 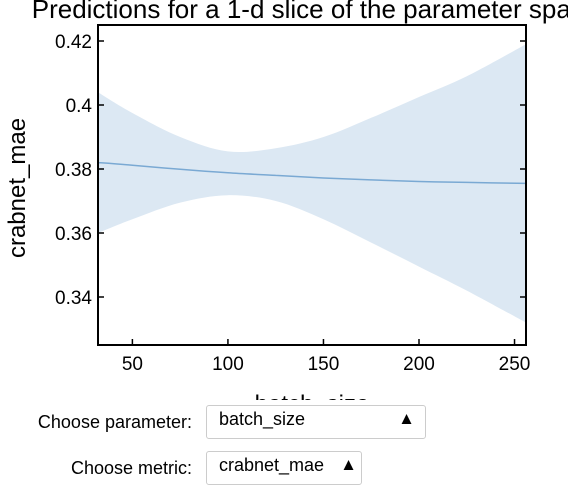 What do you see at coordinates (228, 364) in the screenshot?
I see `x-tick-label: 100` at bounding box center [228, 364].